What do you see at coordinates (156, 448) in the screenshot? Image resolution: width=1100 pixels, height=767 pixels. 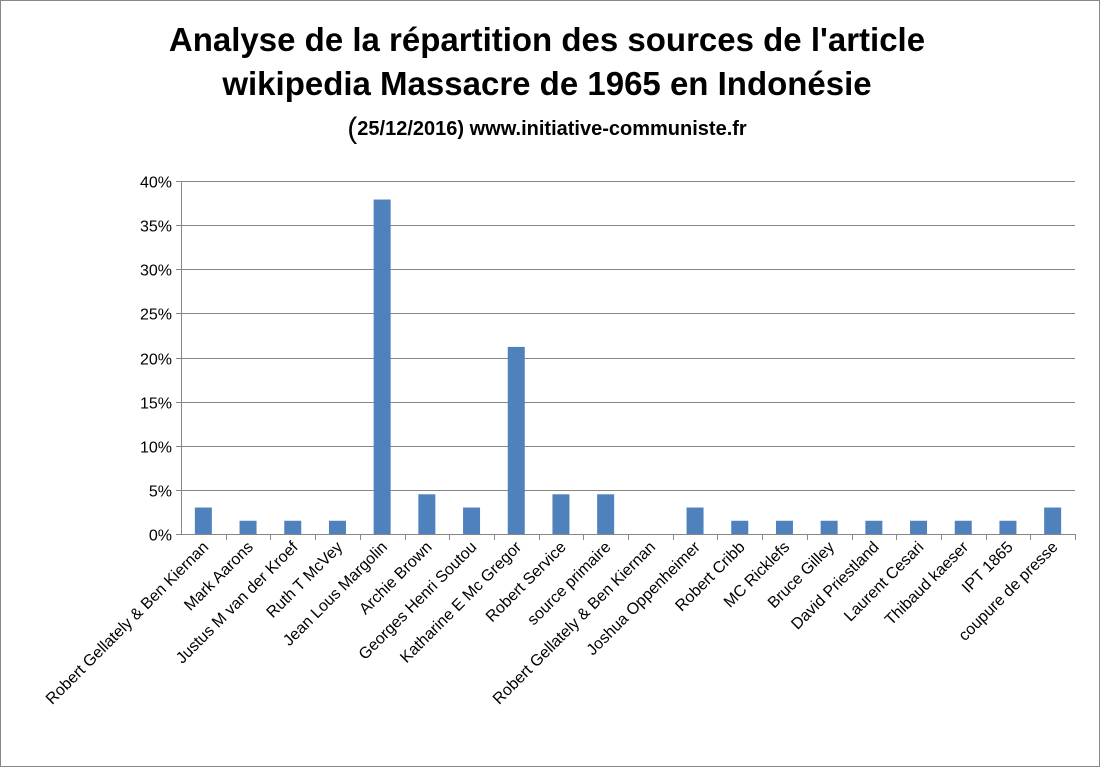 I see `y-tick-label: 10%` at bounding box center [156, 448].